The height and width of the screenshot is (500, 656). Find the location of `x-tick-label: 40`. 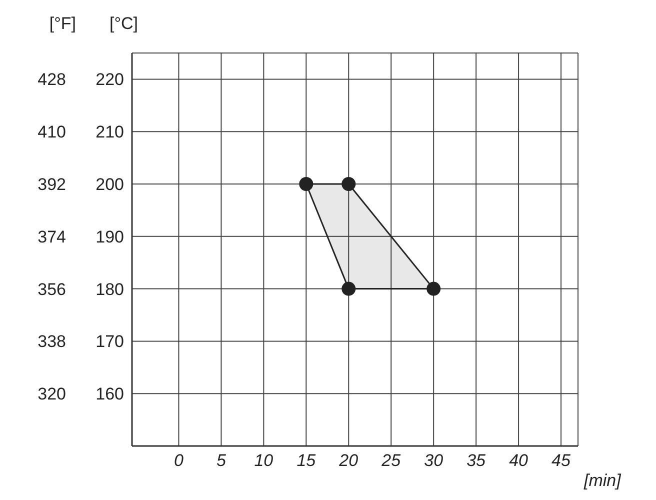

x-tick-label: 40 is located at coordinates (519, 460).